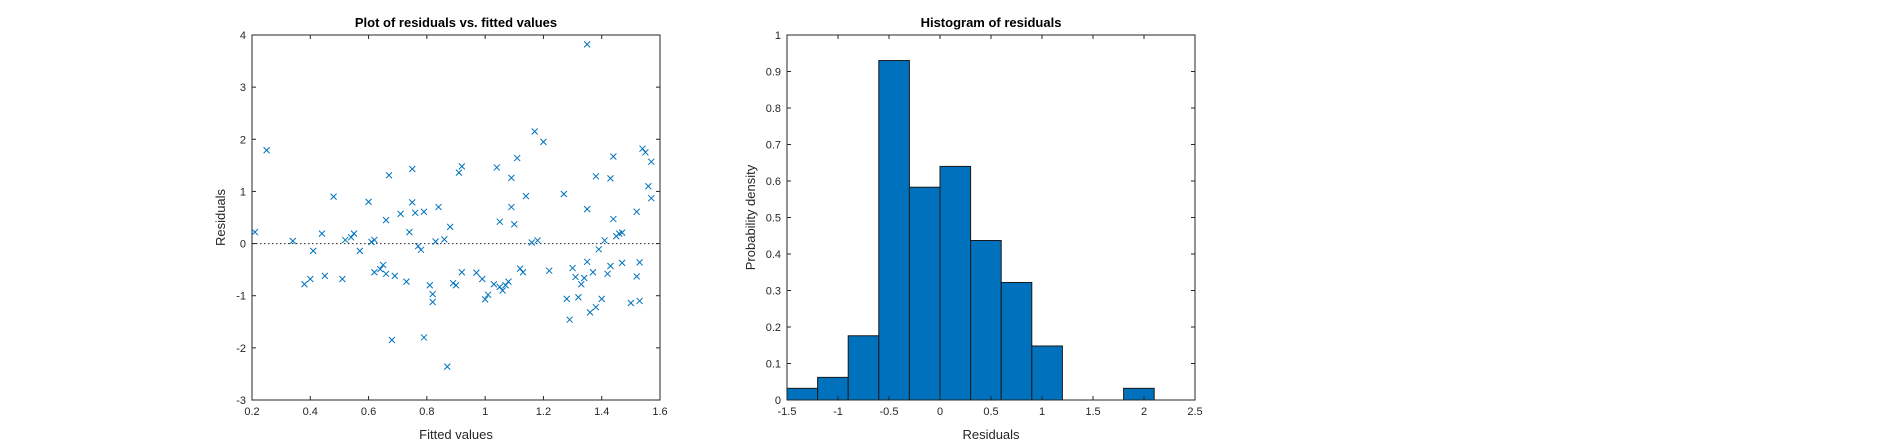 This screenshot has height=447, width=1904. What do you see at coordinates (991, 22) in the screenshot?
I see `histogram-title: Histogram of residuals` at bounding box center [991, 22].